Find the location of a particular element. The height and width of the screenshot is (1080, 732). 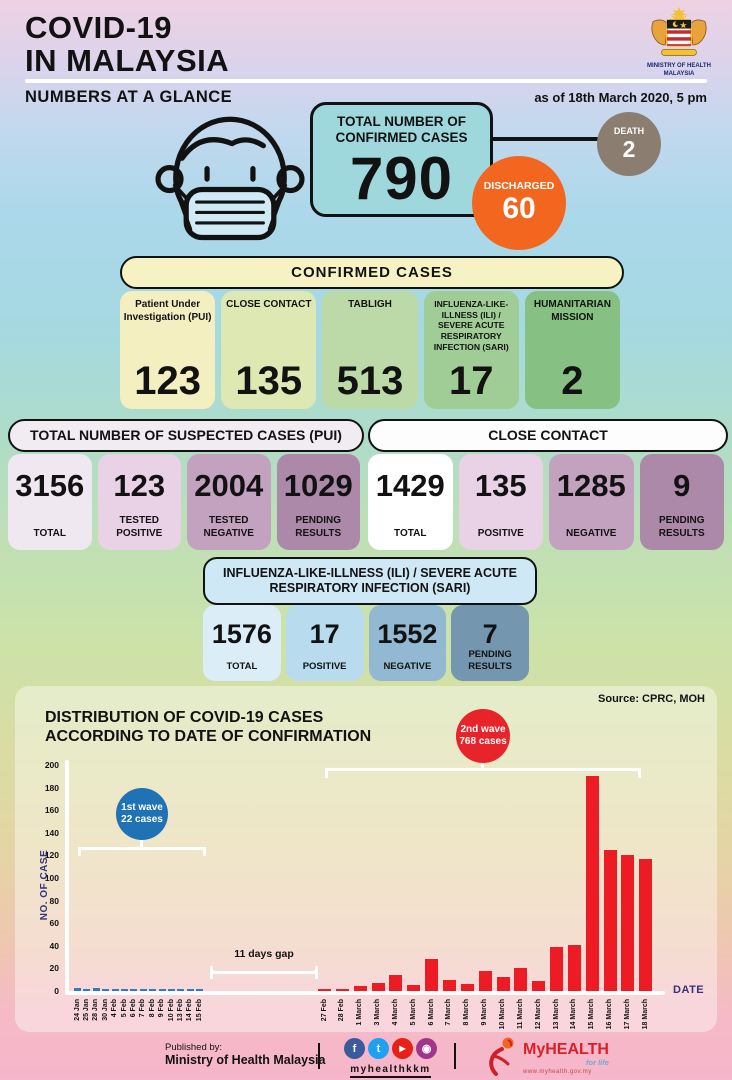

twitter-icon: t is located at coordinates (378, 1048).